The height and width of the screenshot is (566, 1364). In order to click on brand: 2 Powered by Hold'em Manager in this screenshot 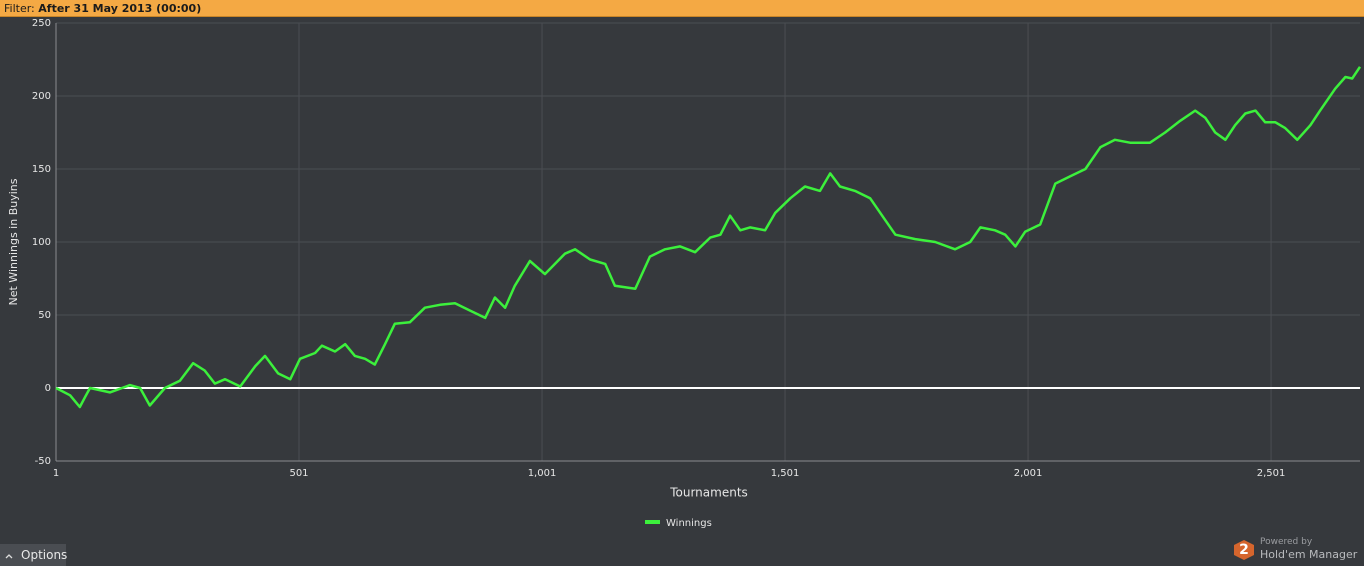, I will do `click(1298, 550)`.